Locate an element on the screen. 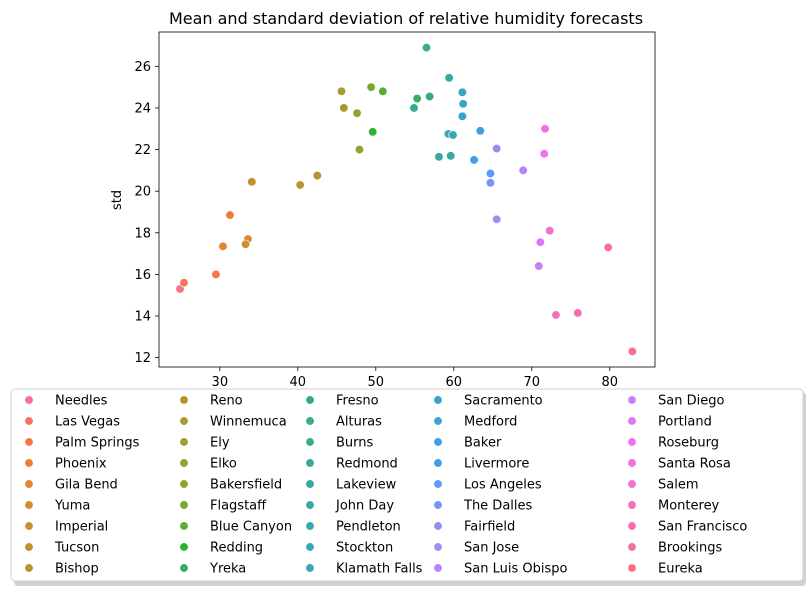 This screenshot has height=591, width=812. legend-item: San Diego is located at coordinates (675, 401).